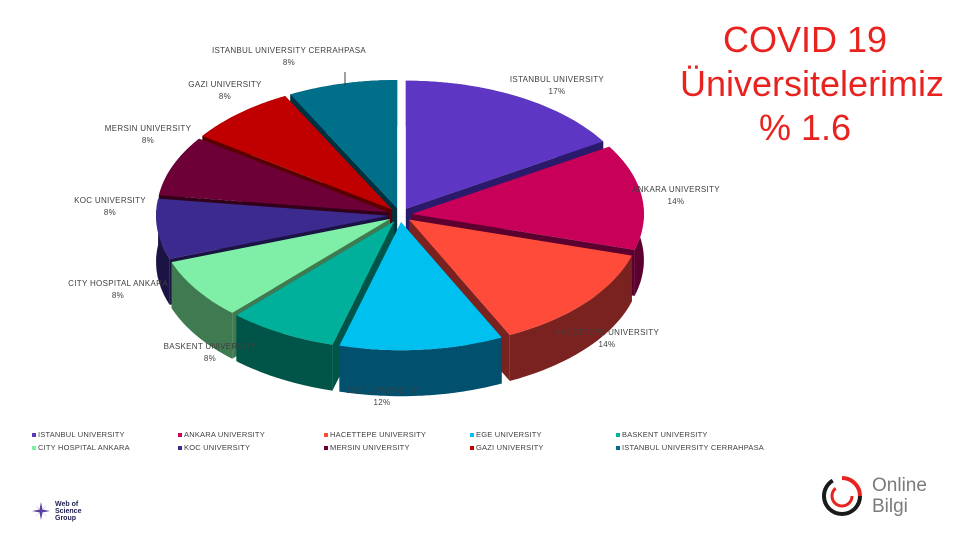 This screenshot has width=960, height=540. What do you see at coordinates (315, 283) in the screenshot?
I see `pie-slice-baskent-university` at bounding box center [315, 283].